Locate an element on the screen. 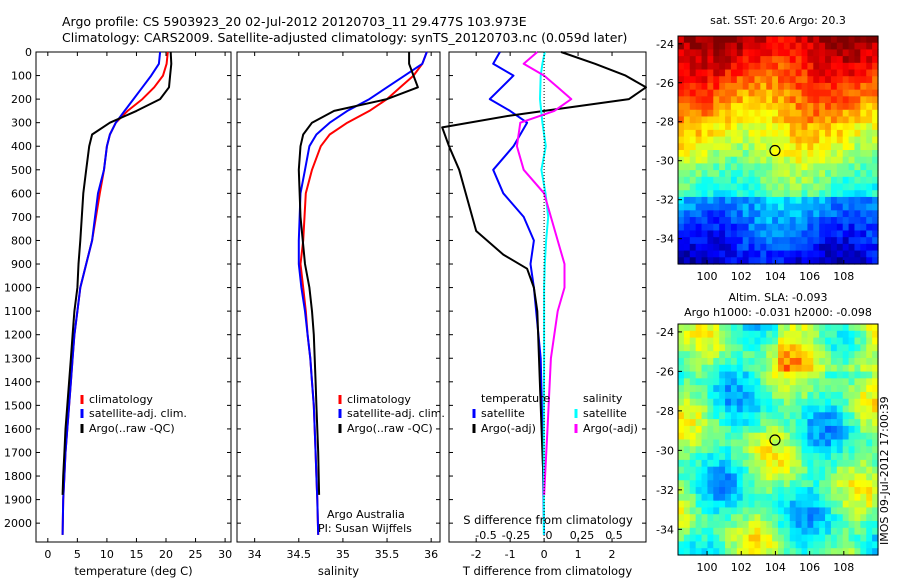  sst-map-title: sat. SST: 20.6 Argo: 20.3 is located at coordinates (778, 20).